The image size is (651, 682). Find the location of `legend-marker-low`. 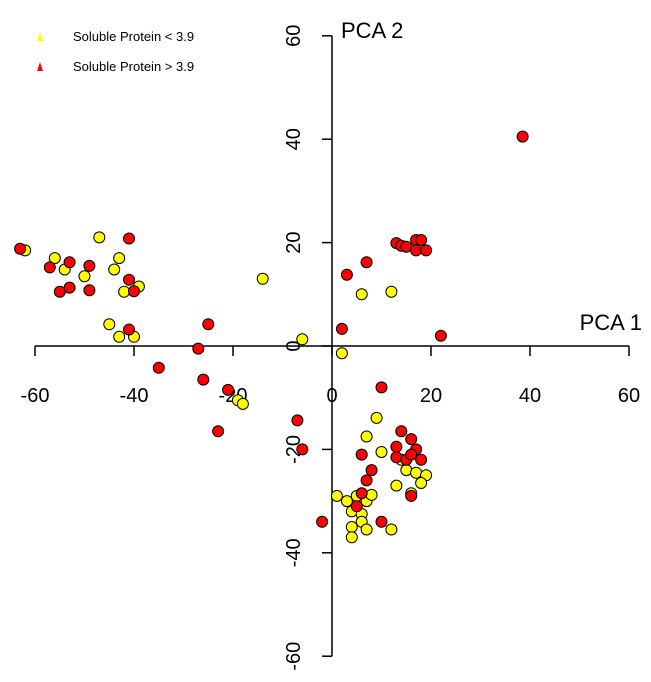

legend-marker-low is located at coordinates (40, 36).